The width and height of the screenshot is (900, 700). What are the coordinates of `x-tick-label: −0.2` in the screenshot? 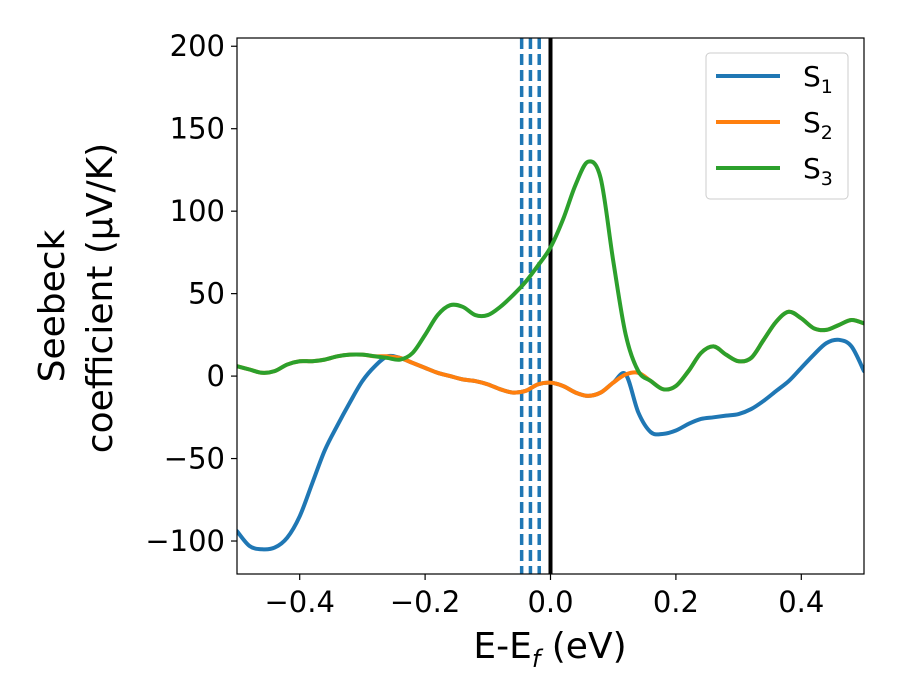 It's located at (425, 602).